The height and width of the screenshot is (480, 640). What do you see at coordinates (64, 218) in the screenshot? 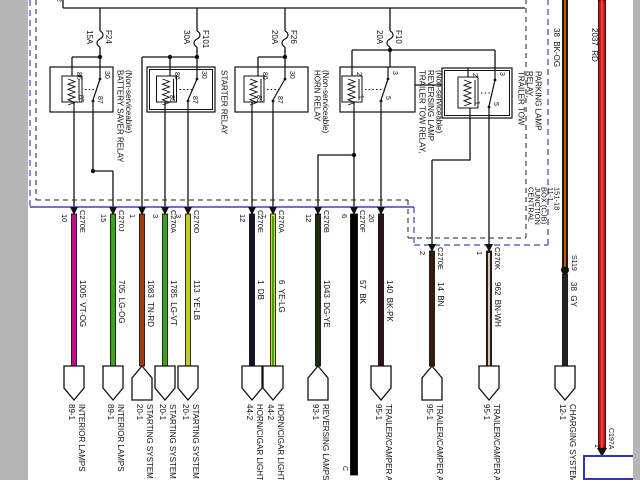
I see `wire-pin-label: 10` at bounding box center [64, 218].